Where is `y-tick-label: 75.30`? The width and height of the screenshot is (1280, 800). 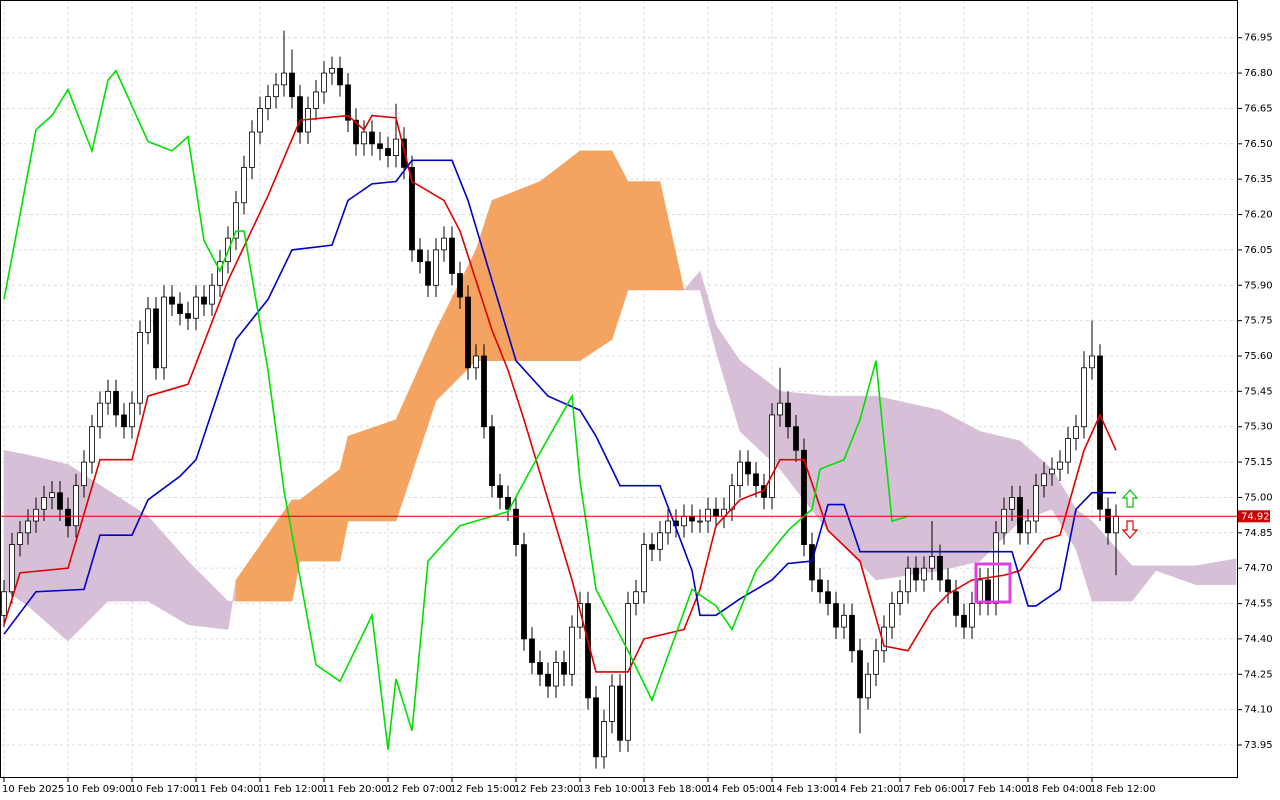
y-tick-label: 75.30 is located at coordinates (1258, 427).